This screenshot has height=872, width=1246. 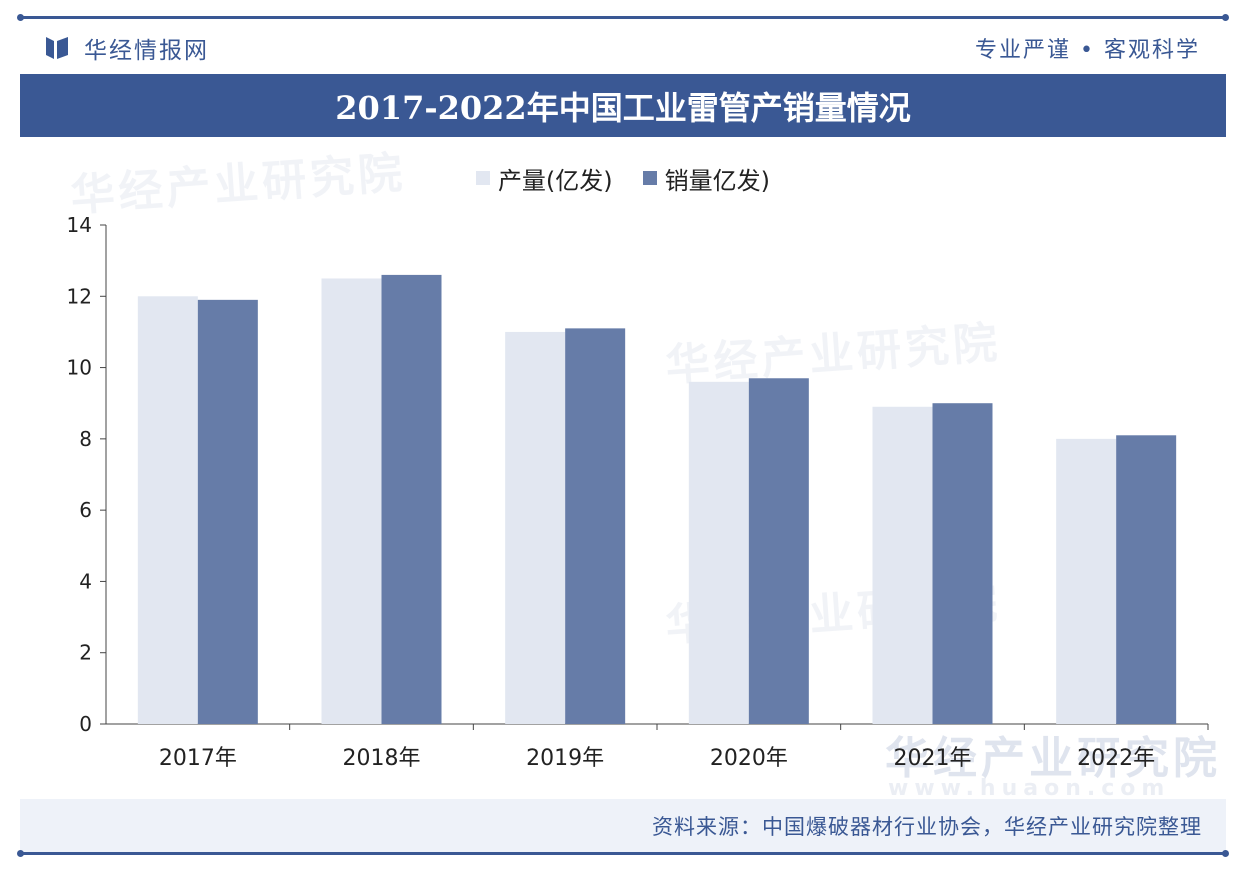 I want to click on y-tick-label: 8, so click(x=85, y=439).